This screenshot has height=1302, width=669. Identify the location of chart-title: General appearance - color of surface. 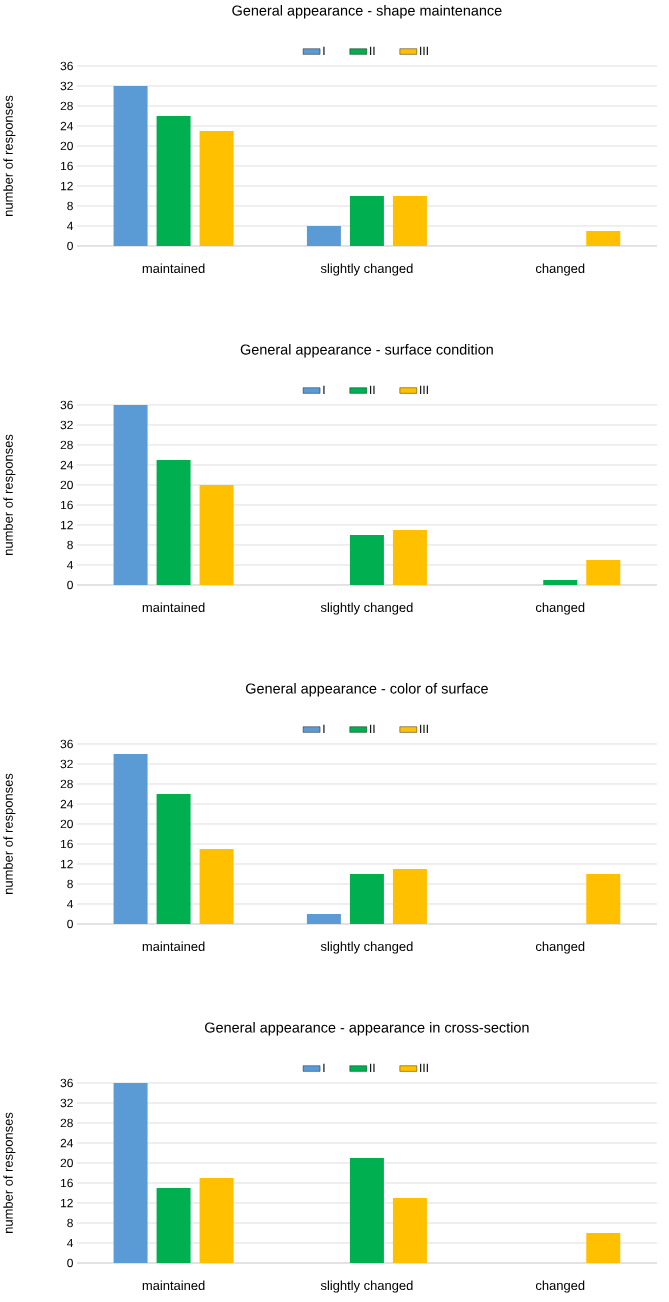
(367, 690).